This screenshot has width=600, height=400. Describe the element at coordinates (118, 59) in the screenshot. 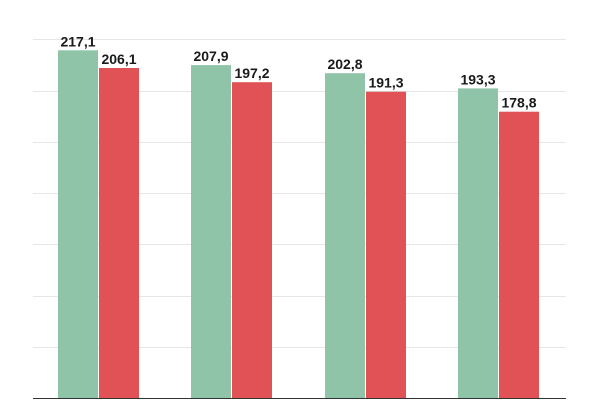

I see `data-label-series2-group1: 206,1` at that location.